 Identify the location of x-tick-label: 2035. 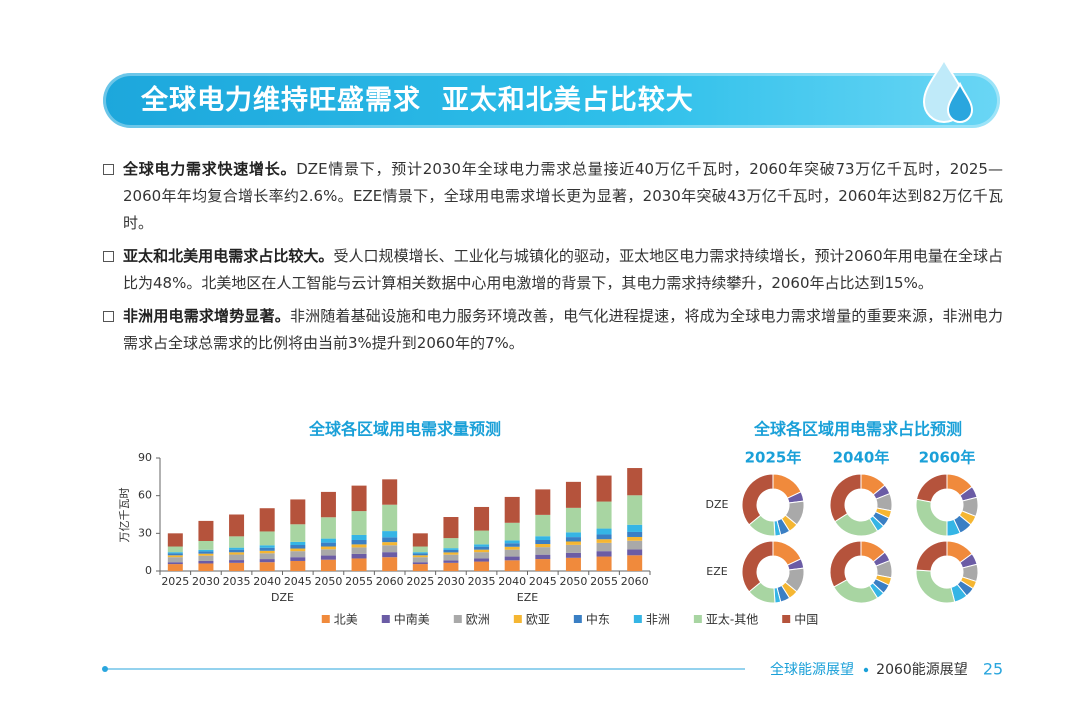
(237, 581).